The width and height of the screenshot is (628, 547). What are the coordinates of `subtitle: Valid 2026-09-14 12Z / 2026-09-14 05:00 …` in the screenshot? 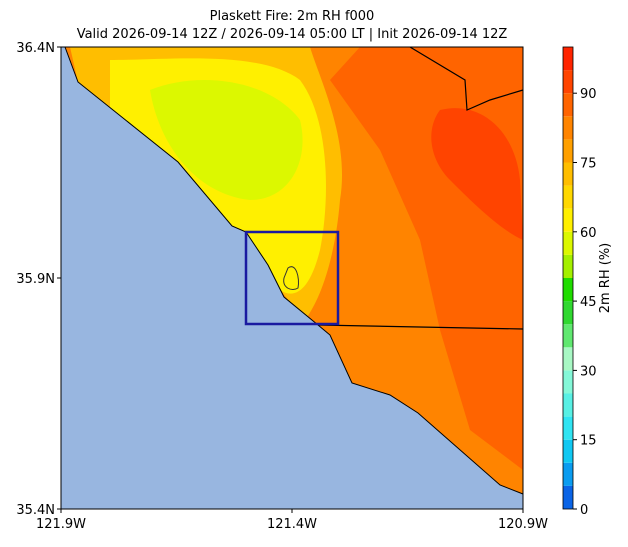 It's located at (292, 34).